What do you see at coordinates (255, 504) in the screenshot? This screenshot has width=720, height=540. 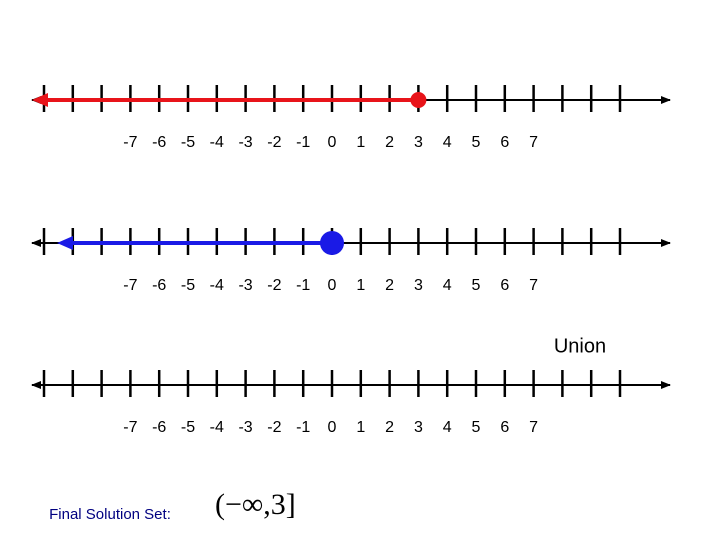 I see `solution-interval: (−∞,3]` at bounding box center [255, 504].